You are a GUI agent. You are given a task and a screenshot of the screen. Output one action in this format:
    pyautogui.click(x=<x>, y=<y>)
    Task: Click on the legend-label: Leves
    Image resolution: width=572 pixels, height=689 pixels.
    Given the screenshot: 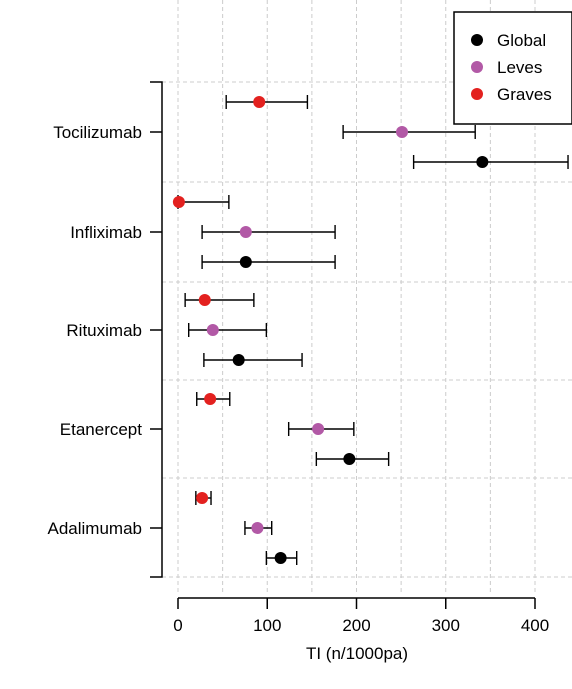 What is the action you would take?
    pyautogui.click(x=519, y=67)
    